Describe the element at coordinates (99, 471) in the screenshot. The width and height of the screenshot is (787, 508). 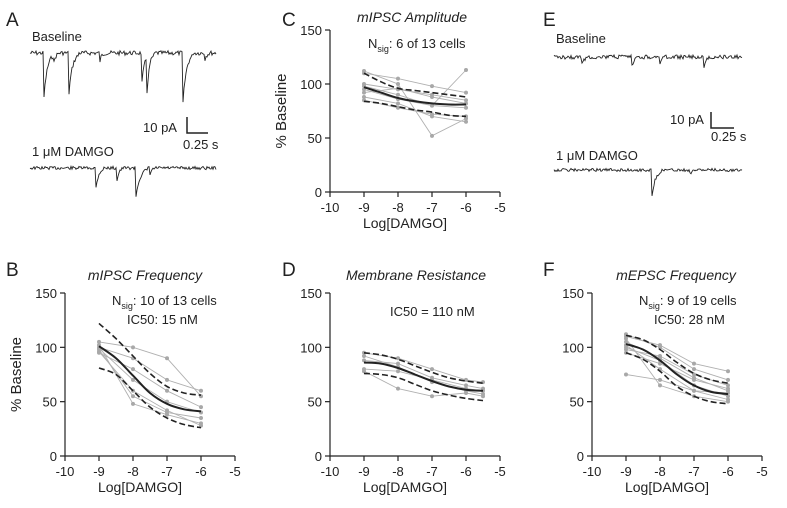
I see `x-tick-label: -9` at that location.